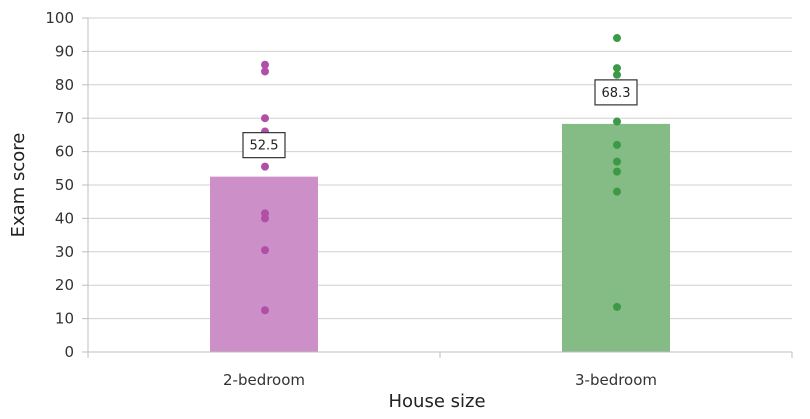 The image size is (810, 419). Describe the element at coordinates (436, 401) in the screenshot. I see `x-axis-title: House size` at that location.